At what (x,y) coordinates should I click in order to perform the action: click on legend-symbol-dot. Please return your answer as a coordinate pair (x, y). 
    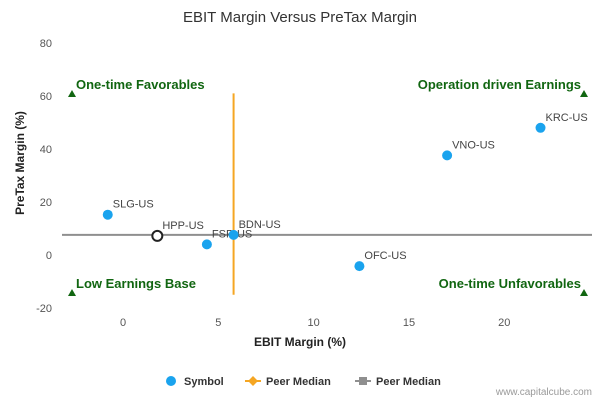
    Looking at the image, I should click on (171, 381).